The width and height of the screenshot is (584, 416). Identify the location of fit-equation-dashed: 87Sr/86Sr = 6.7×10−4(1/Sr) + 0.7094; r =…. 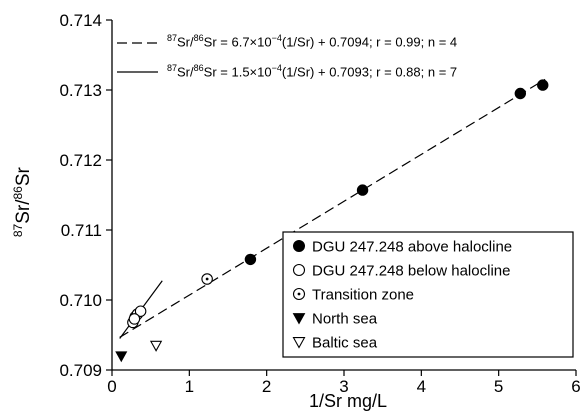
(312, 41).